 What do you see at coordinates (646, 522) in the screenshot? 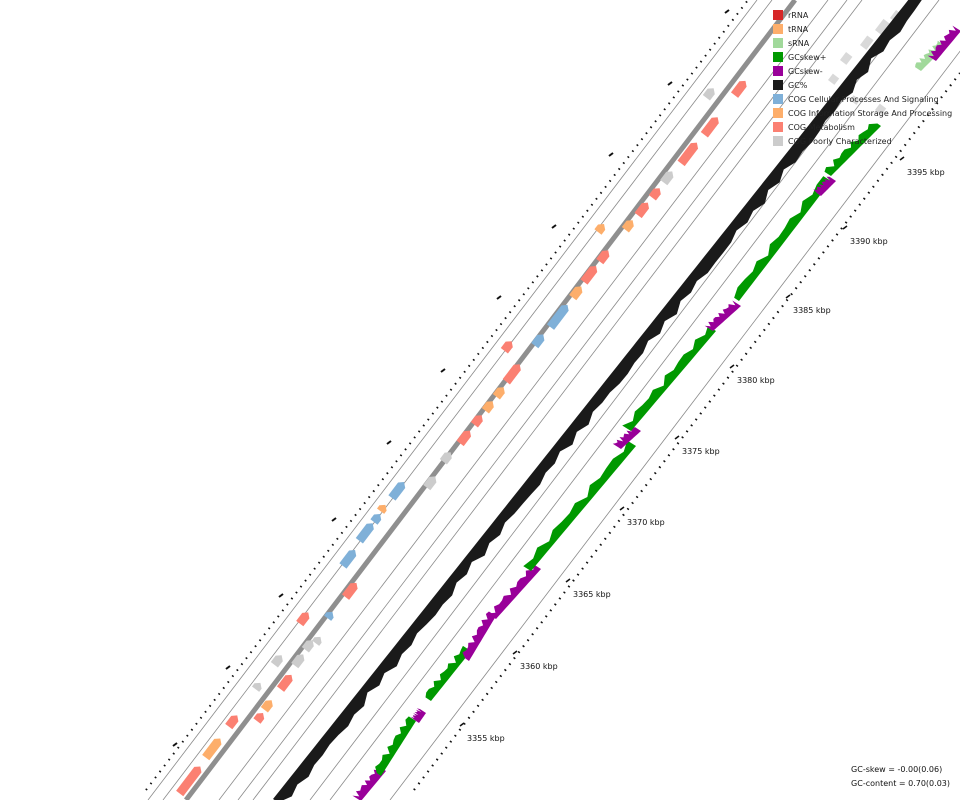
I see `scale-label: 3370 kbp` at bounding box center [646, 522].